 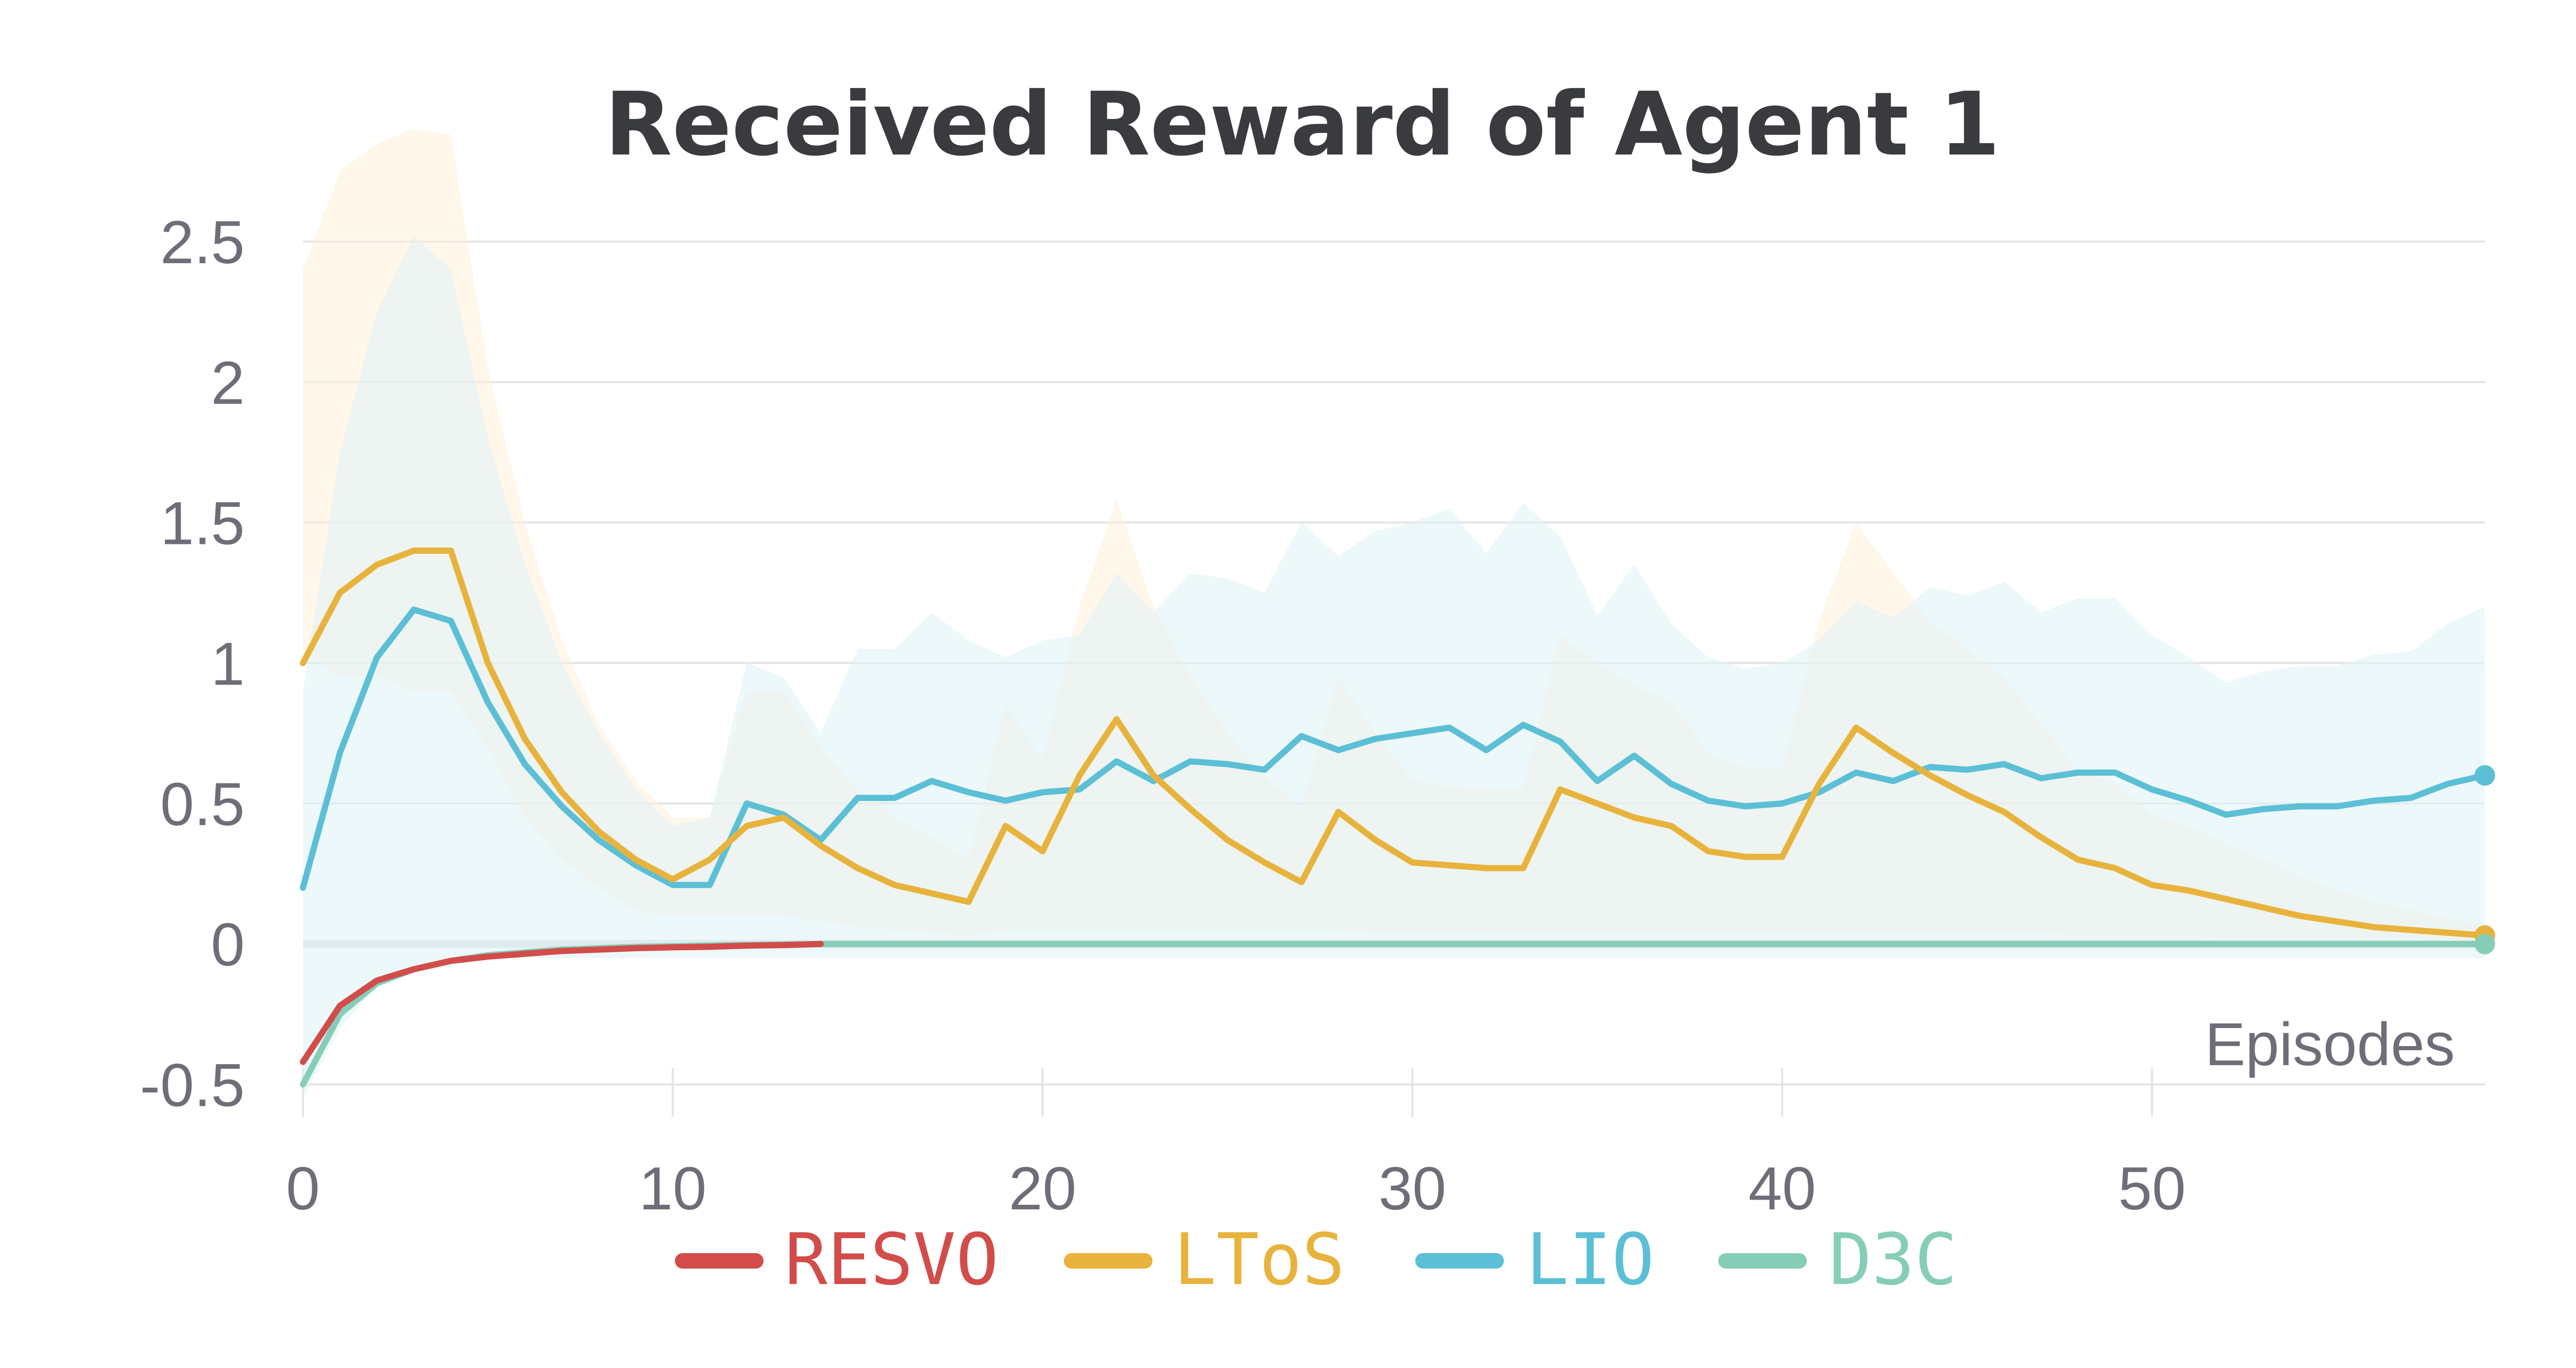 I want to click on chart-title: Received Reward of Agent 1, so click(x=1302, y=125).